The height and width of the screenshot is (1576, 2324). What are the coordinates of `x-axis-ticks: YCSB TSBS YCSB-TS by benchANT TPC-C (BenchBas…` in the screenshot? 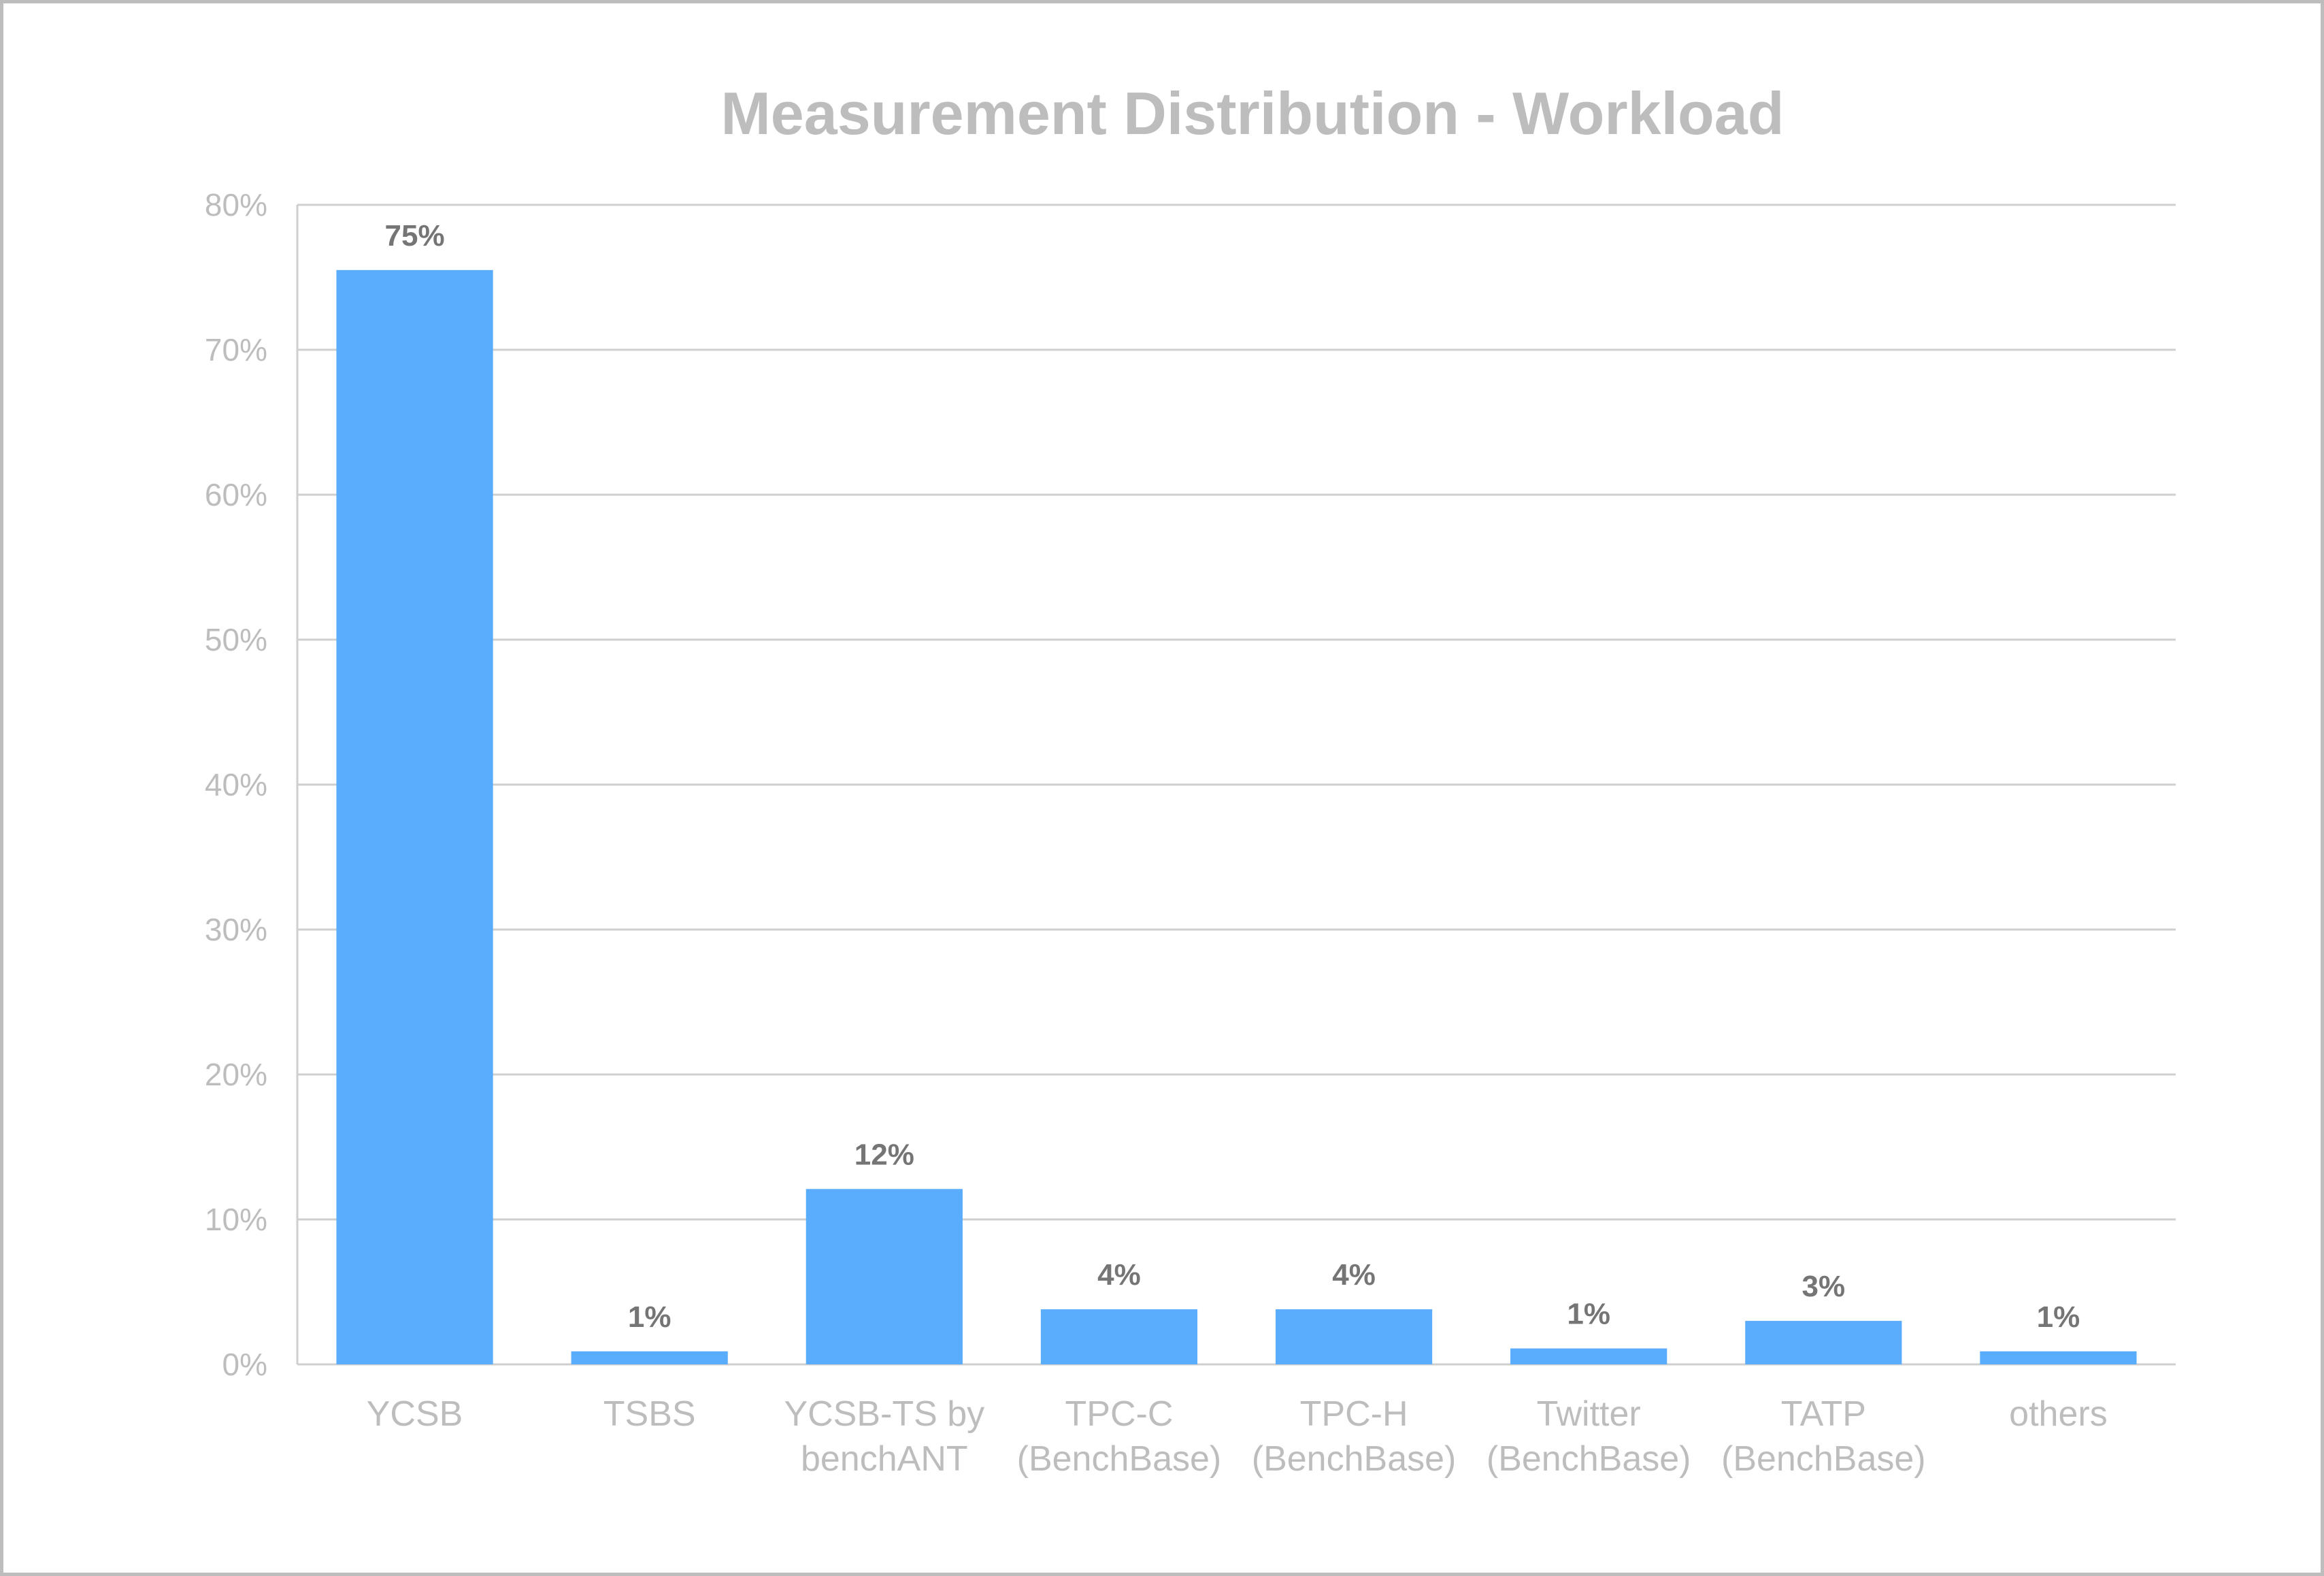 It's located at (1237, 1437).